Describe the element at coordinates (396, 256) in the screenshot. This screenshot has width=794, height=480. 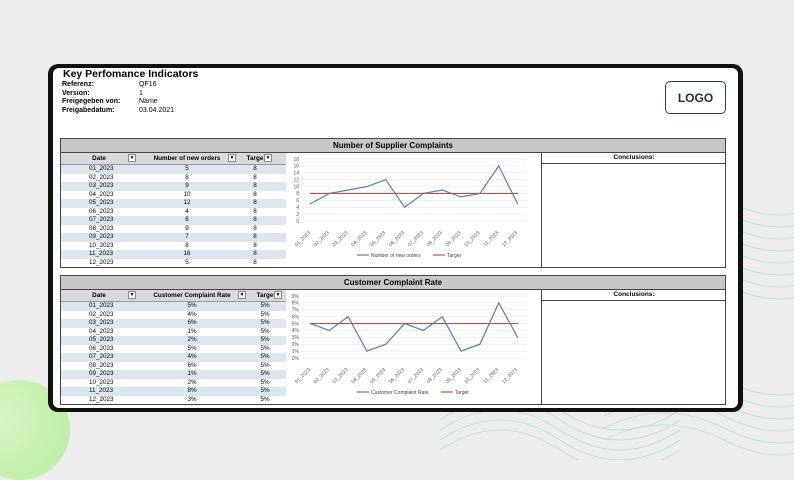
I see `legend-label: Number of new orders` at that location.